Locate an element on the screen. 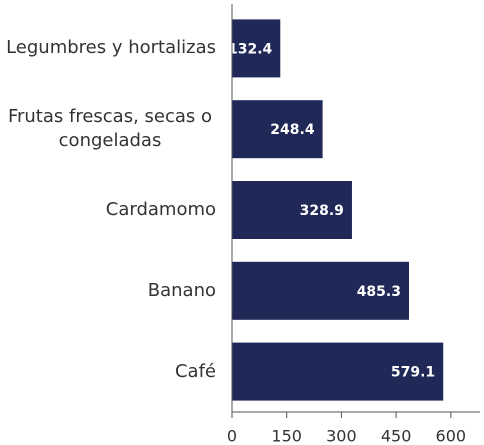 The width and height of the screenshot is (484, 445). value-label: 328.9 is located at coordinates (322, 211).